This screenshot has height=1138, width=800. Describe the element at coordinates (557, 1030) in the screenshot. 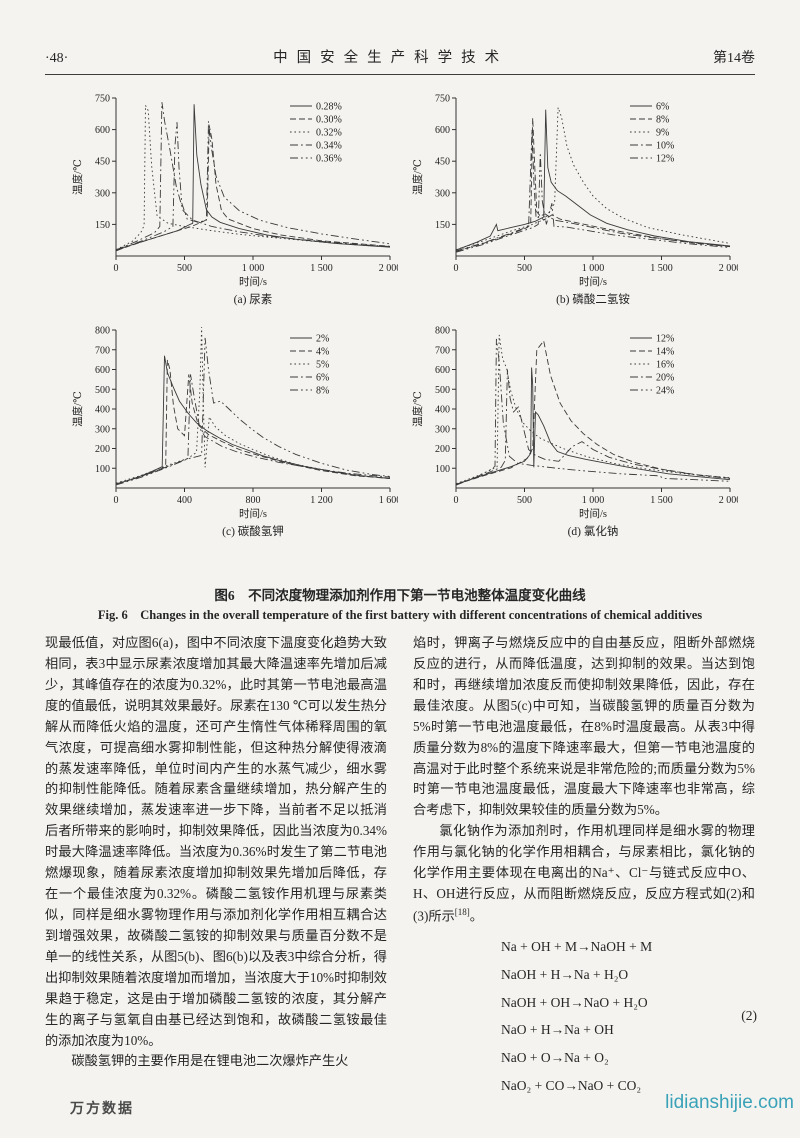

I see `equation-line: NaO + H→Na + OH` at that location.